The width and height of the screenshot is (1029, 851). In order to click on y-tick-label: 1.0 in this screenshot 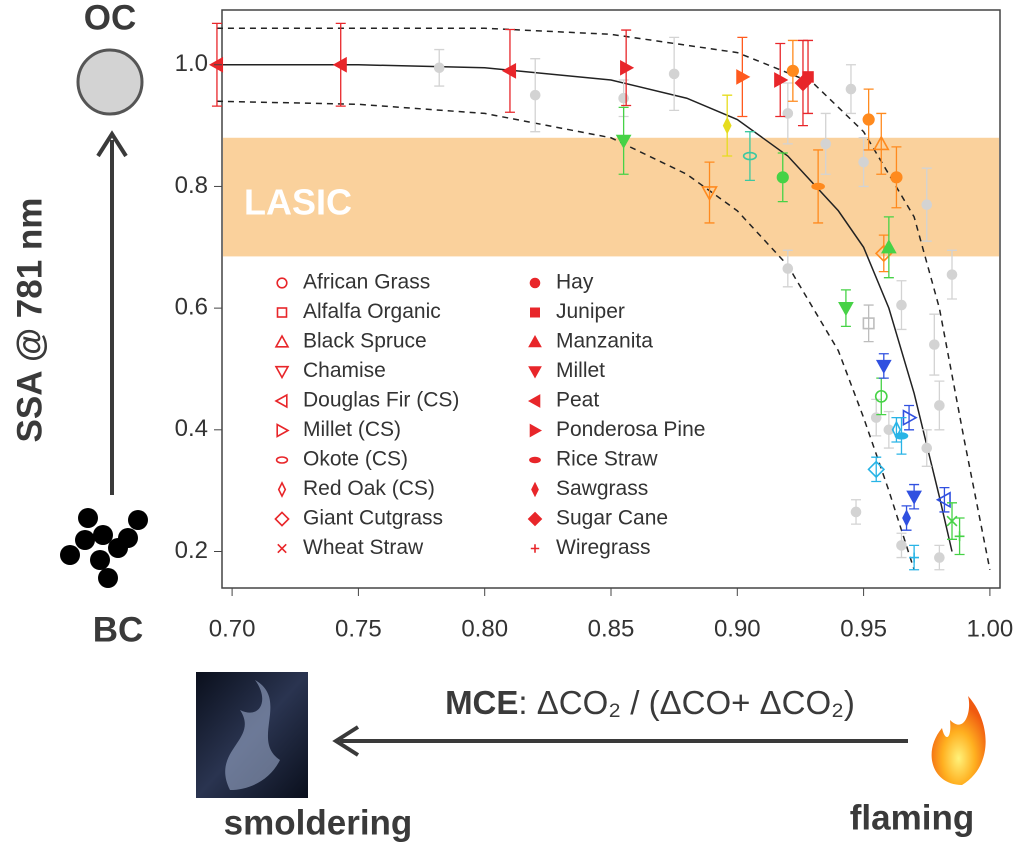, I will do `click(191, 63)`.